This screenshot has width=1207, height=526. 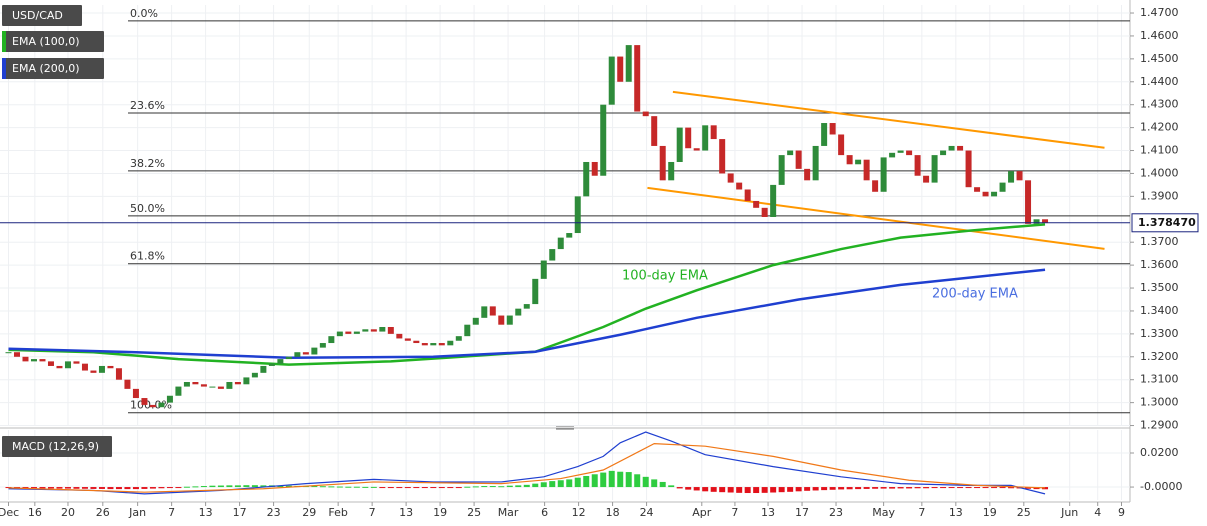 I want to click on x-tick-label: 25, so click(x=1024, y=512).